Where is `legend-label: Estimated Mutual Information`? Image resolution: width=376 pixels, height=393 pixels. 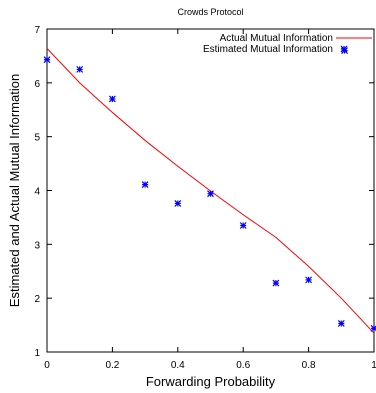 legend-label: Estimated Mutual Information is located at coordinates (268, 49).